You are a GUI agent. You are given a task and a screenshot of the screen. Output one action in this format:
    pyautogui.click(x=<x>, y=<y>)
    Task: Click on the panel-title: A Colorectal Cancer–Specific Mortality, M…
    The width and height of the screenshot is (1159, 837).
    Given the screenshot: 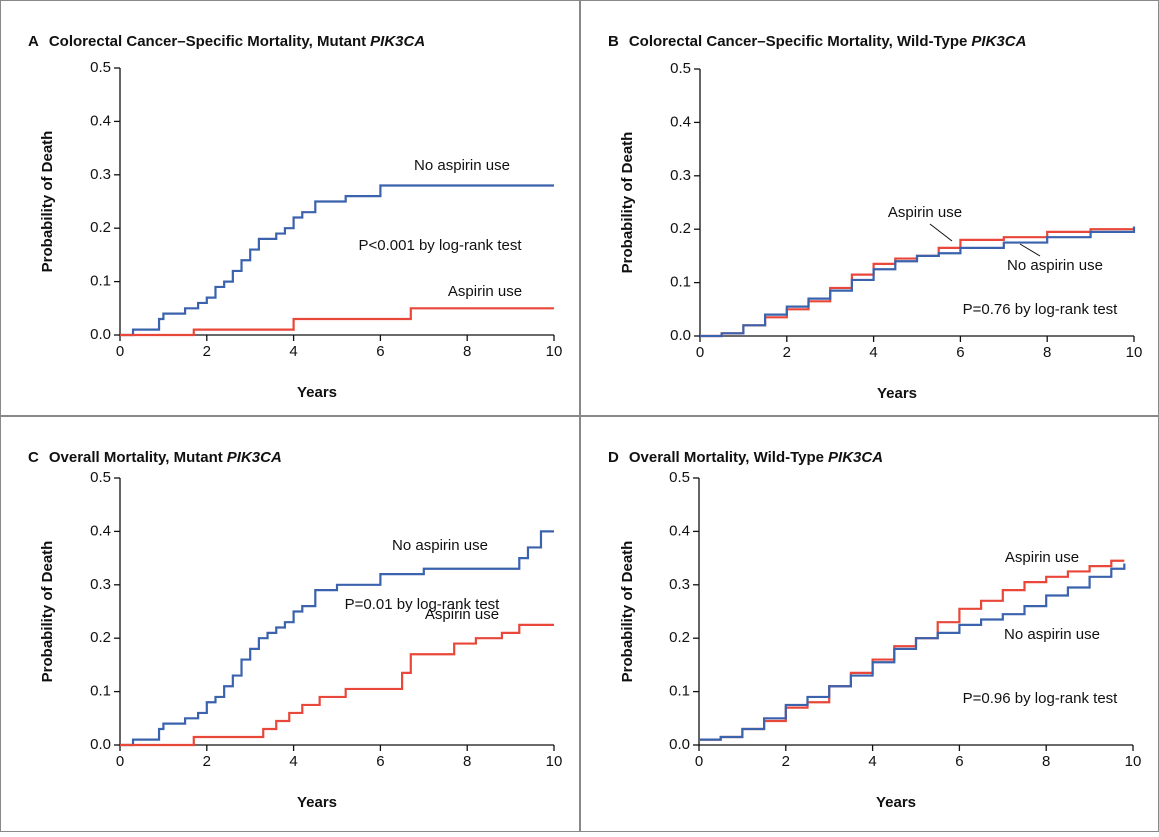 What is the action you would take?
    pyautogui.click(x=226, y=41)
    